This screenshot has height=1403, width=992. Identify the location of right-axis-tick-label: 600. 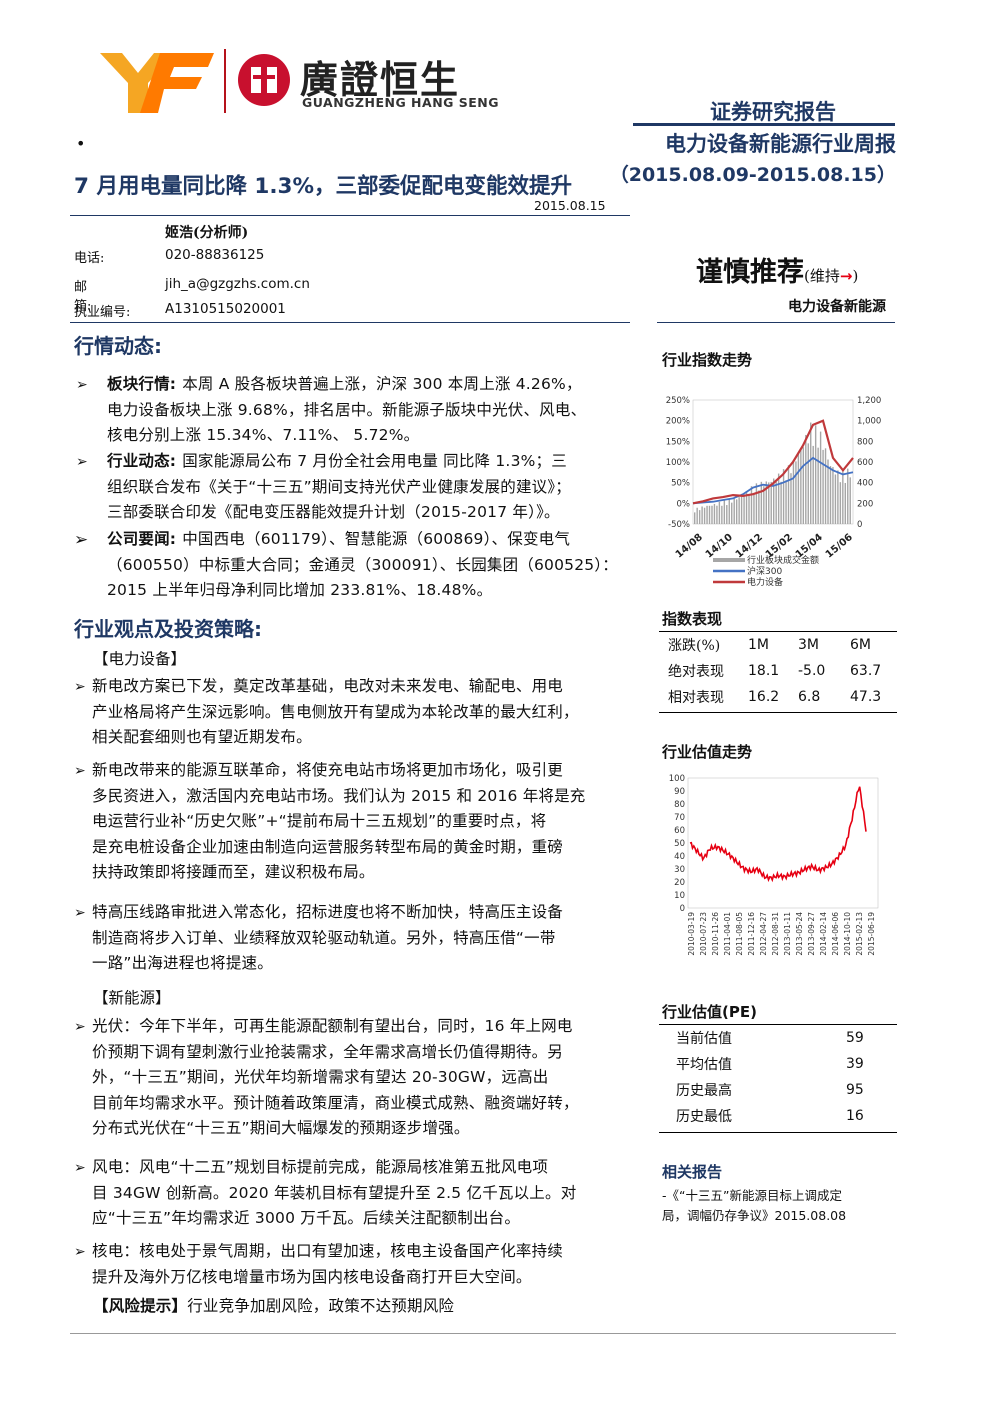
(865, 463).